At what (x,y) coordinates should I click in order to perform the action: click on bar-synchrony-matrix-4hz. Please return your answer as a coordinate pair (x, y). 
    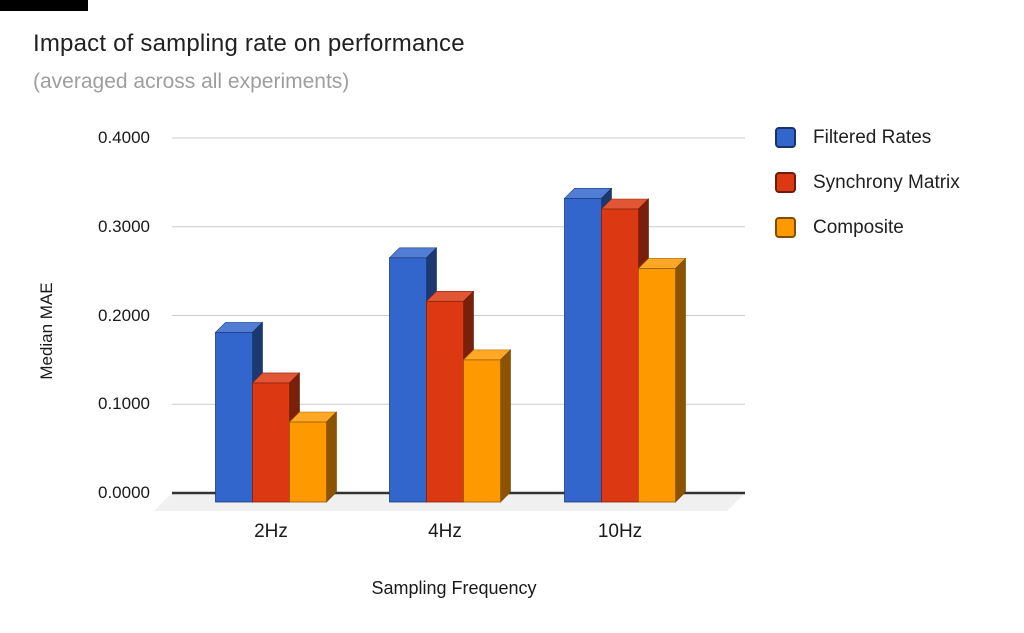
    Looking at the image, I should click on (445, 401).